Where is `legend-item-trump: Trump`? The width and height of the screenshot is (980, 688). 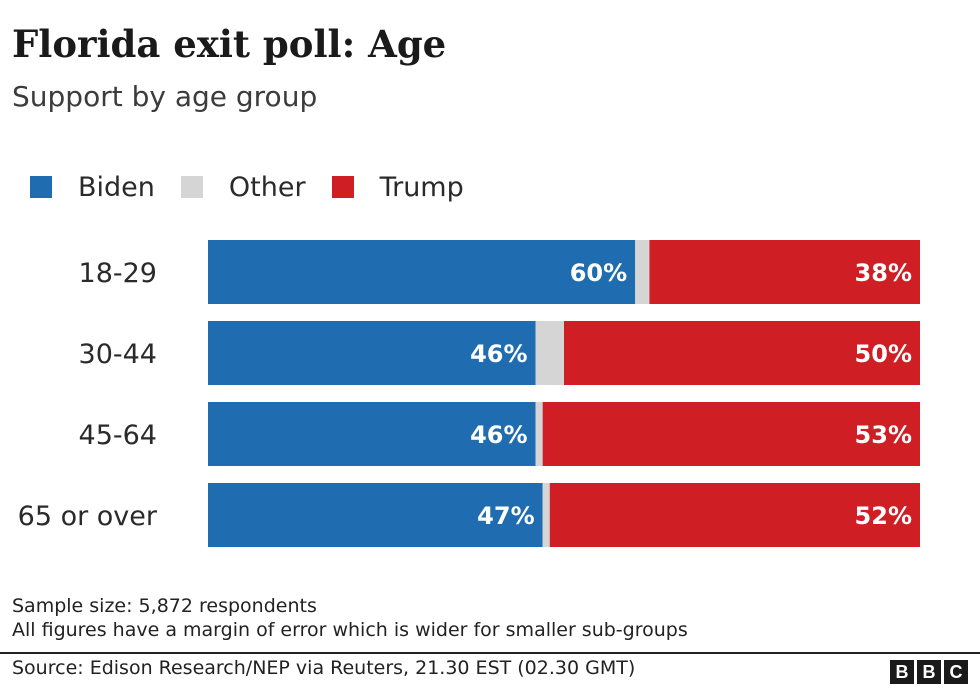
legend-item-trump: Trump is located at coordinates (397, 187).